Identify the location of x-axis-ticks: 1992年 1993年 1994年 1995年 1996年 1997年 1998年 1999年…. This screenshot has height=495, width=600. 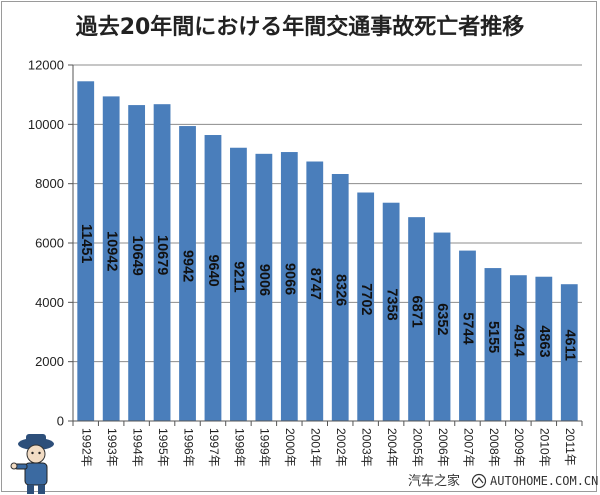
(327, 444).